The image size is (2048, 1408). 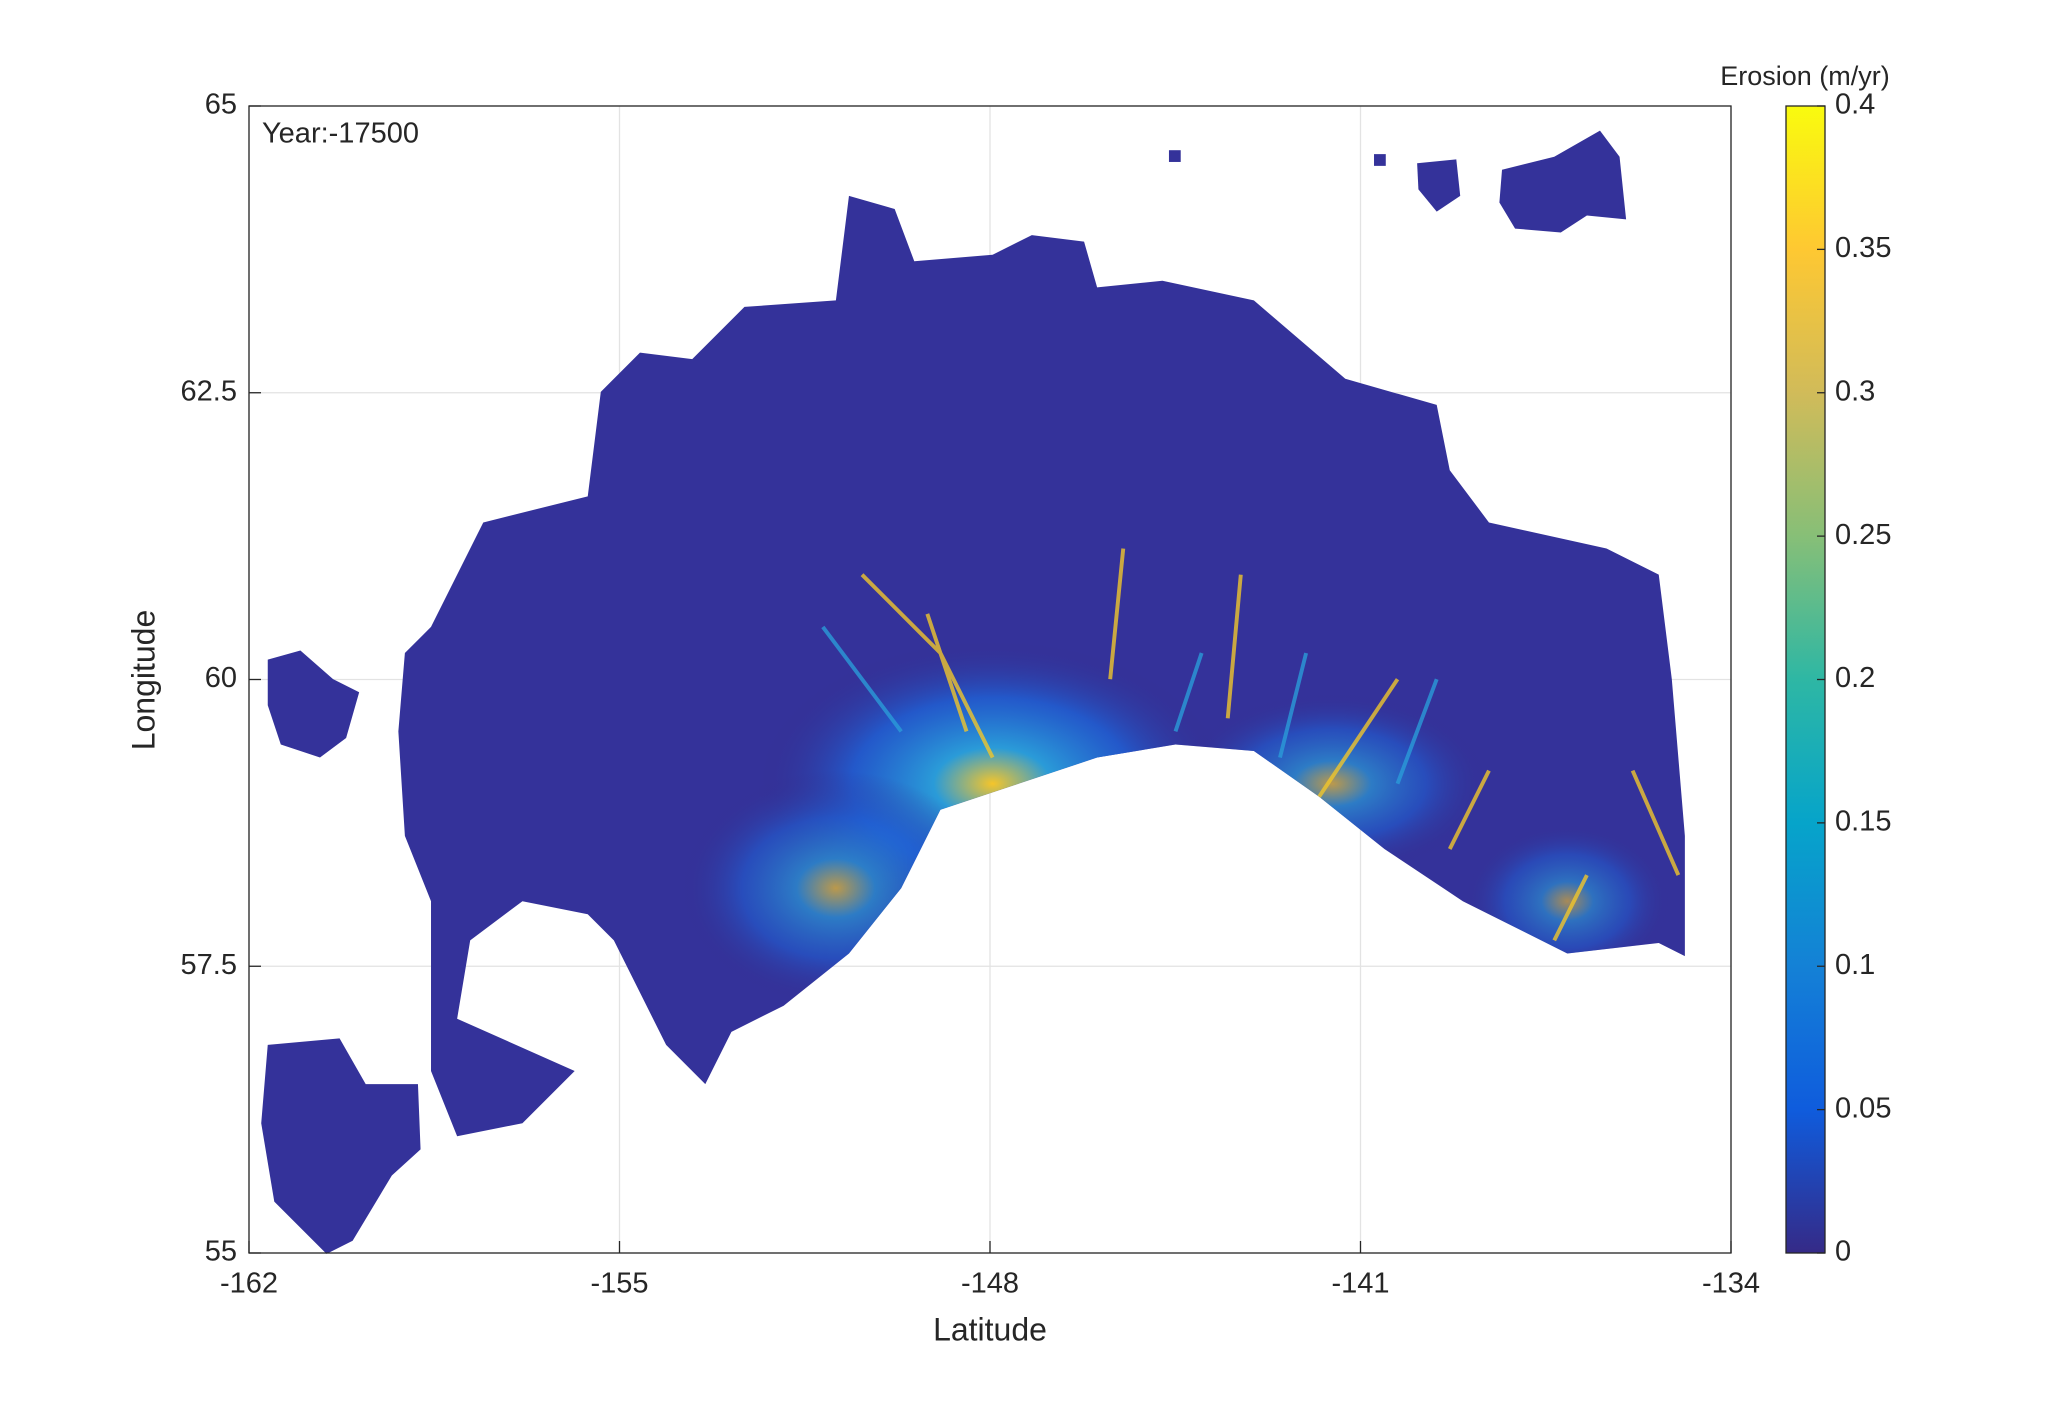 I want to click on y-tick-label: 62.5, so click(x=209, y=391).